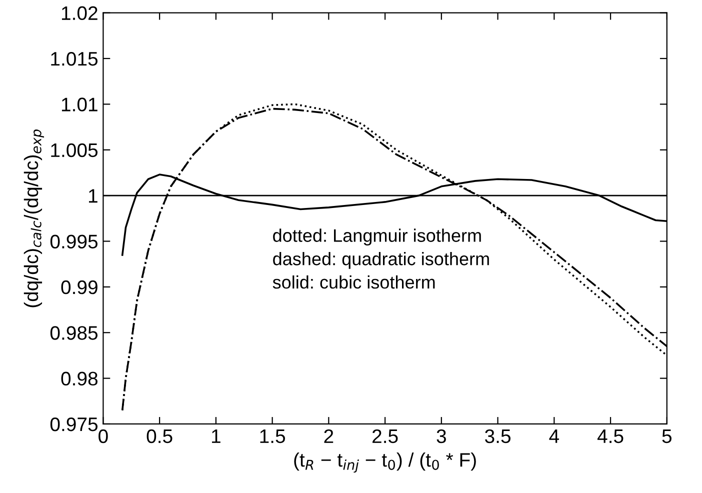 This screenshot has width=702, height=493. What do you see at coordinates (380, 258) in the screenshot?
I see `annotation: dotted: Langmuir isotherm dashed: quadratic isotherm solid: cubic isotherm` at bounding box center [380, 258].